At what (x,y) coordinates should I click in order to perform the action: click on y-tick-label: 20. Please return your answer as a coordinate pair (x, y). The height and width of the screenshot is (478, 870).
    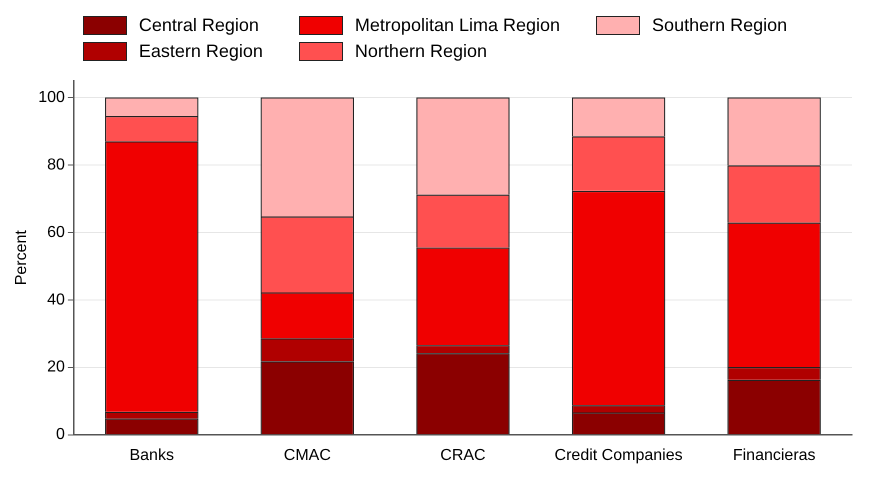
    Looking at the image, I should click on (56, 367).